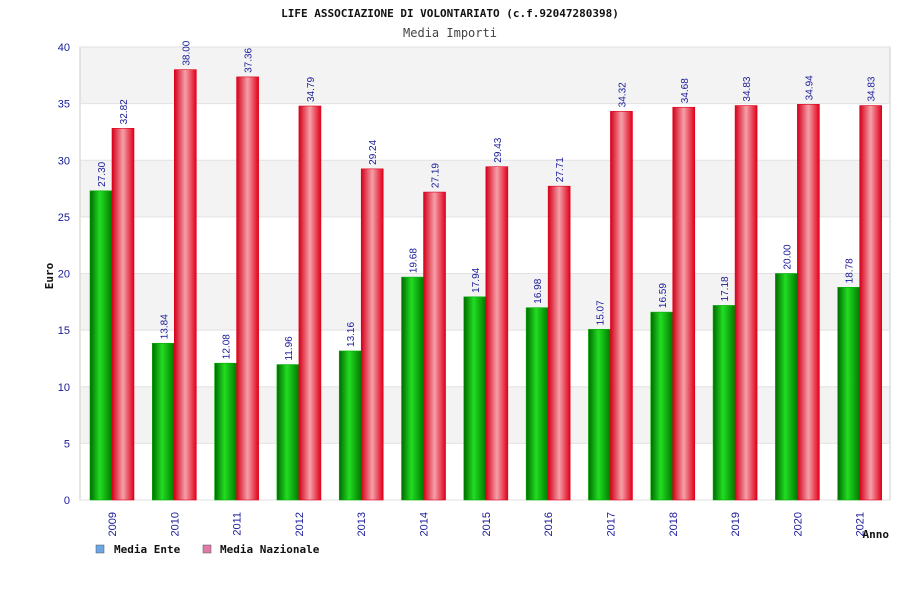  I want to click on bar-media-nazionale-2015, so click(497, 333).